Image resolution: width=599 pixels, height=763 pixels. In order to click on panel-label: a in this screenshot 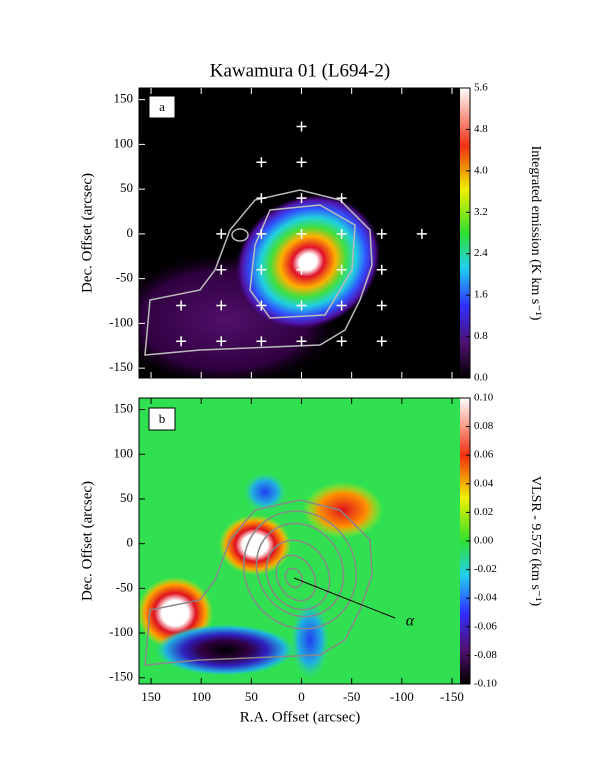, I will do `click(162, 106)`.